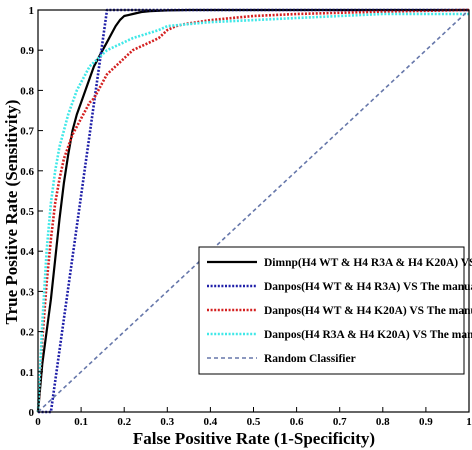 This screenshot has height=450, width=472. Describe the element at coordinates (27, 51) in the screenshot. I see `y-tick-label: 0.9` at that location.